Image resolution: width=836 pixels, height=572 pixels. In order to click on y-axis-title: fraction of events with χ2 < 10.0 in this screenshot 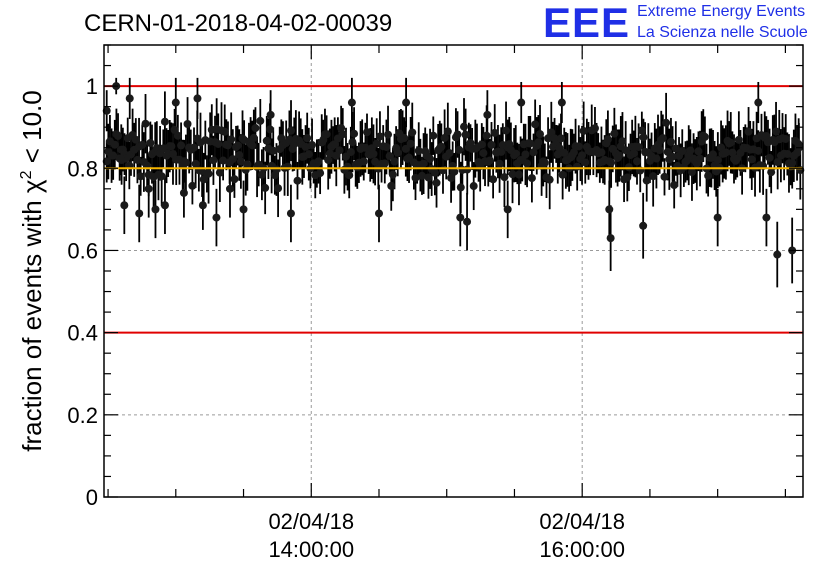, I will do `click(32, 270)`.